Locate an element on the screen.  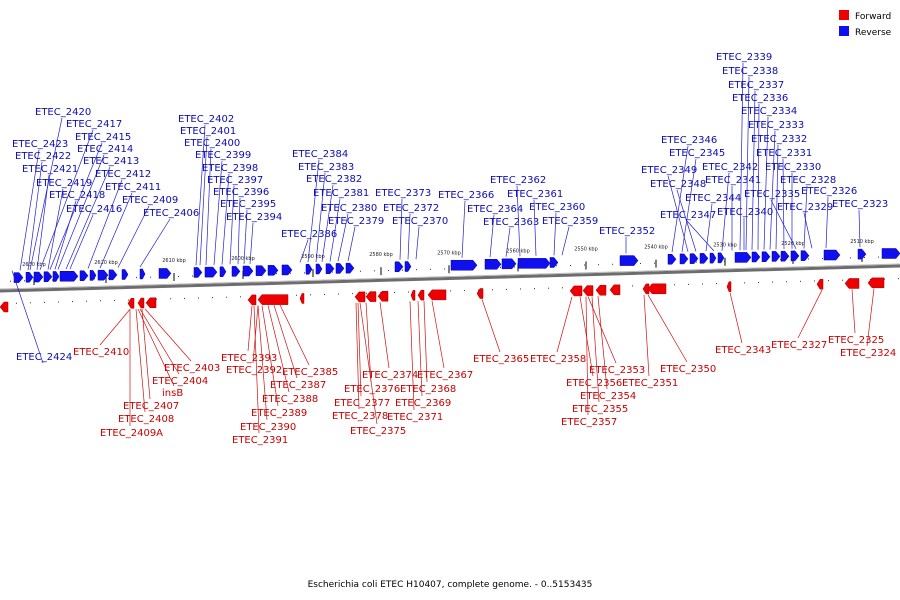
gene-label: ETEC_2400 is located at coordinates (212, 143).